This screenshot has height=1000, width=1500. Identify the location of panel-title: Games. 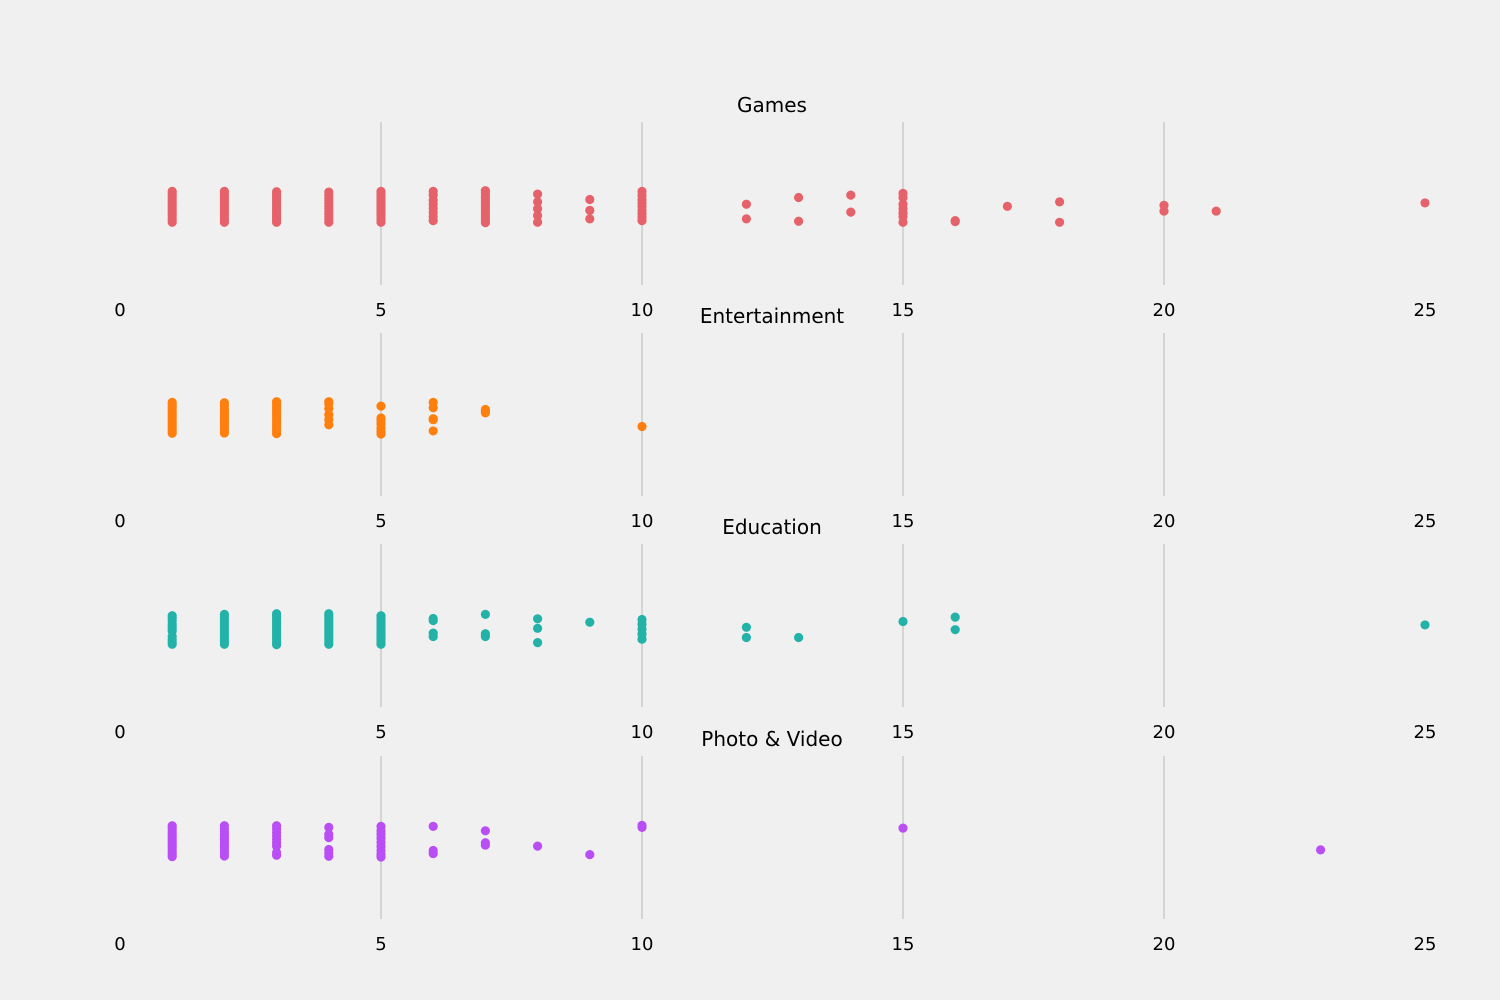
(772, 105).